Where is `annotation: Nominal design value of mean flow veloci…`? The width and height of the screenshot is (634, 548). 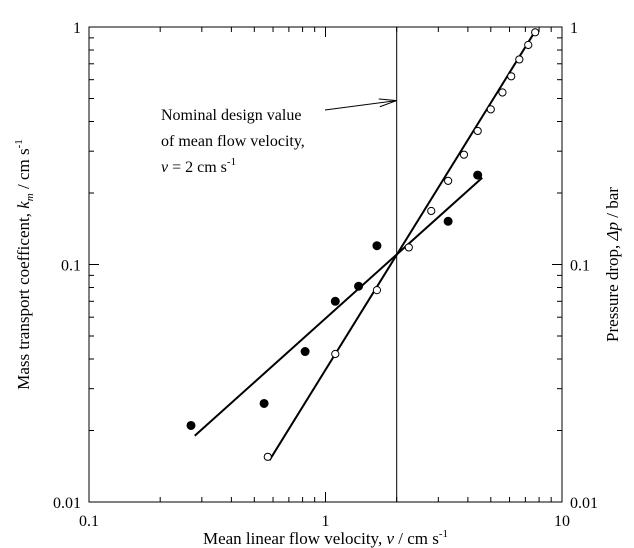 annotation: Nominal design value of mean flow veloci… is located at coordinates (279, 137).